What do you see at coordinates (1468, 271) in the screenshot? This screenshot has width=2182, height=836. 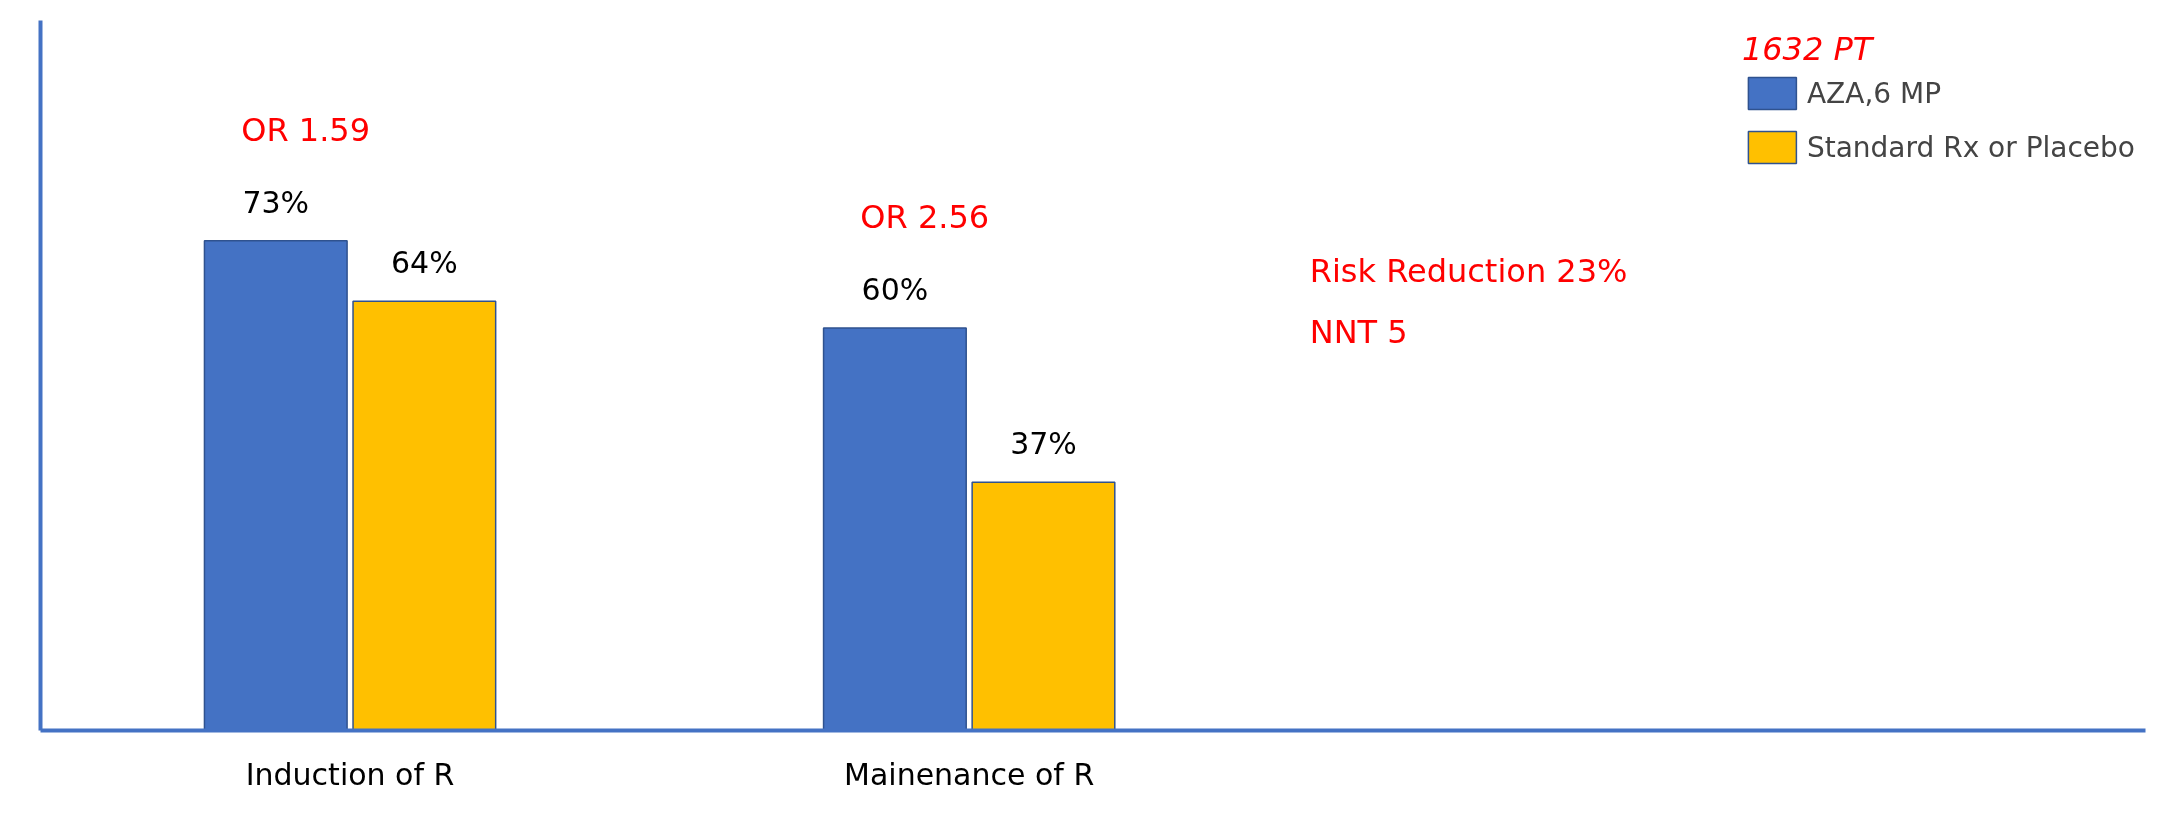 I see `text: Risk Reduction 23%` at bounding box center [1468, 271].